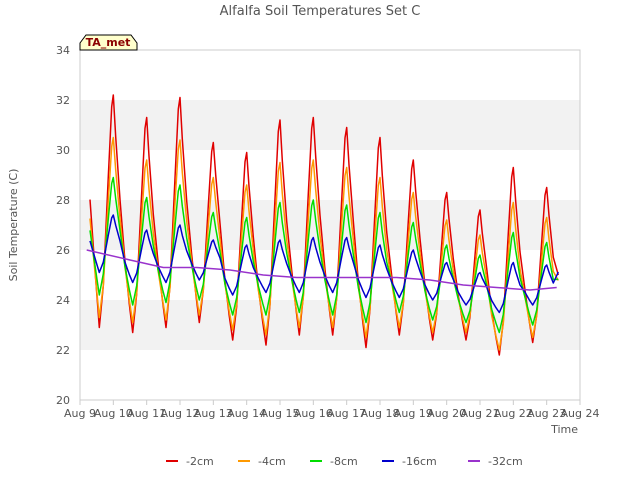 This screenshot has height=480, width=640. Describe the element at coordinates (321, 270) in the screenshot. I see `series-line-minus-32cm` at that location.